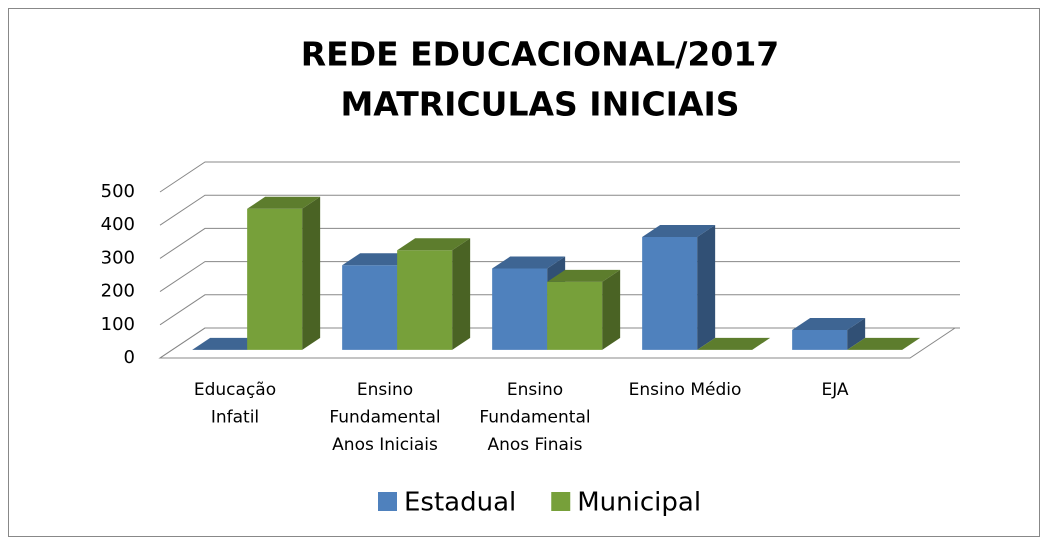 The height and width of the screenshot is (541, 1048). Describe the element at coordinates (685, 390) in the screenshot. I see `x-tick-label: Ensino Médio` at that location.